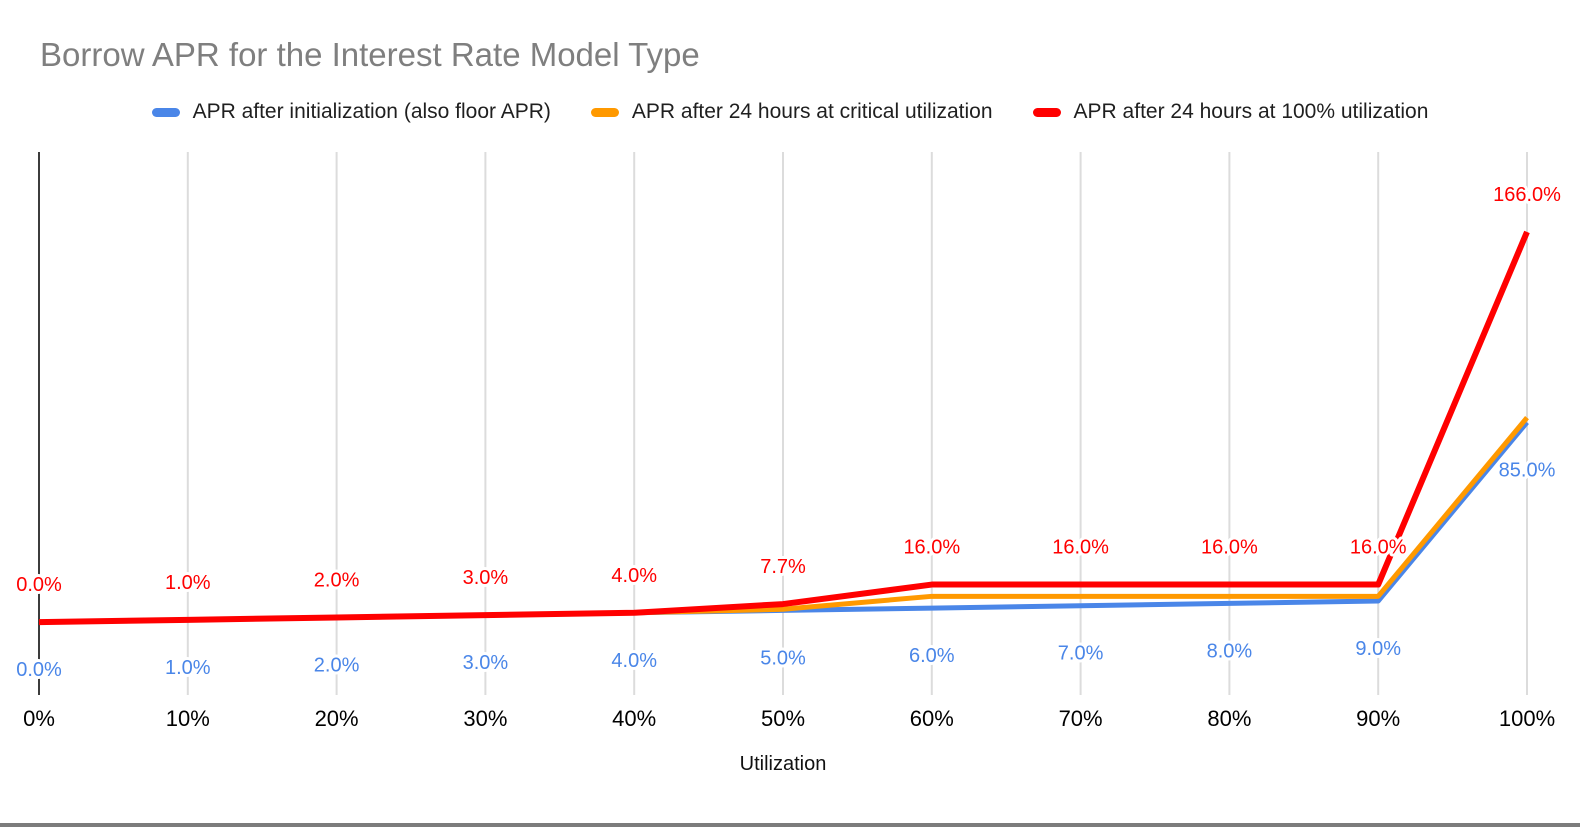  I want to click on data-label: 5.0%, so click(783, 658).